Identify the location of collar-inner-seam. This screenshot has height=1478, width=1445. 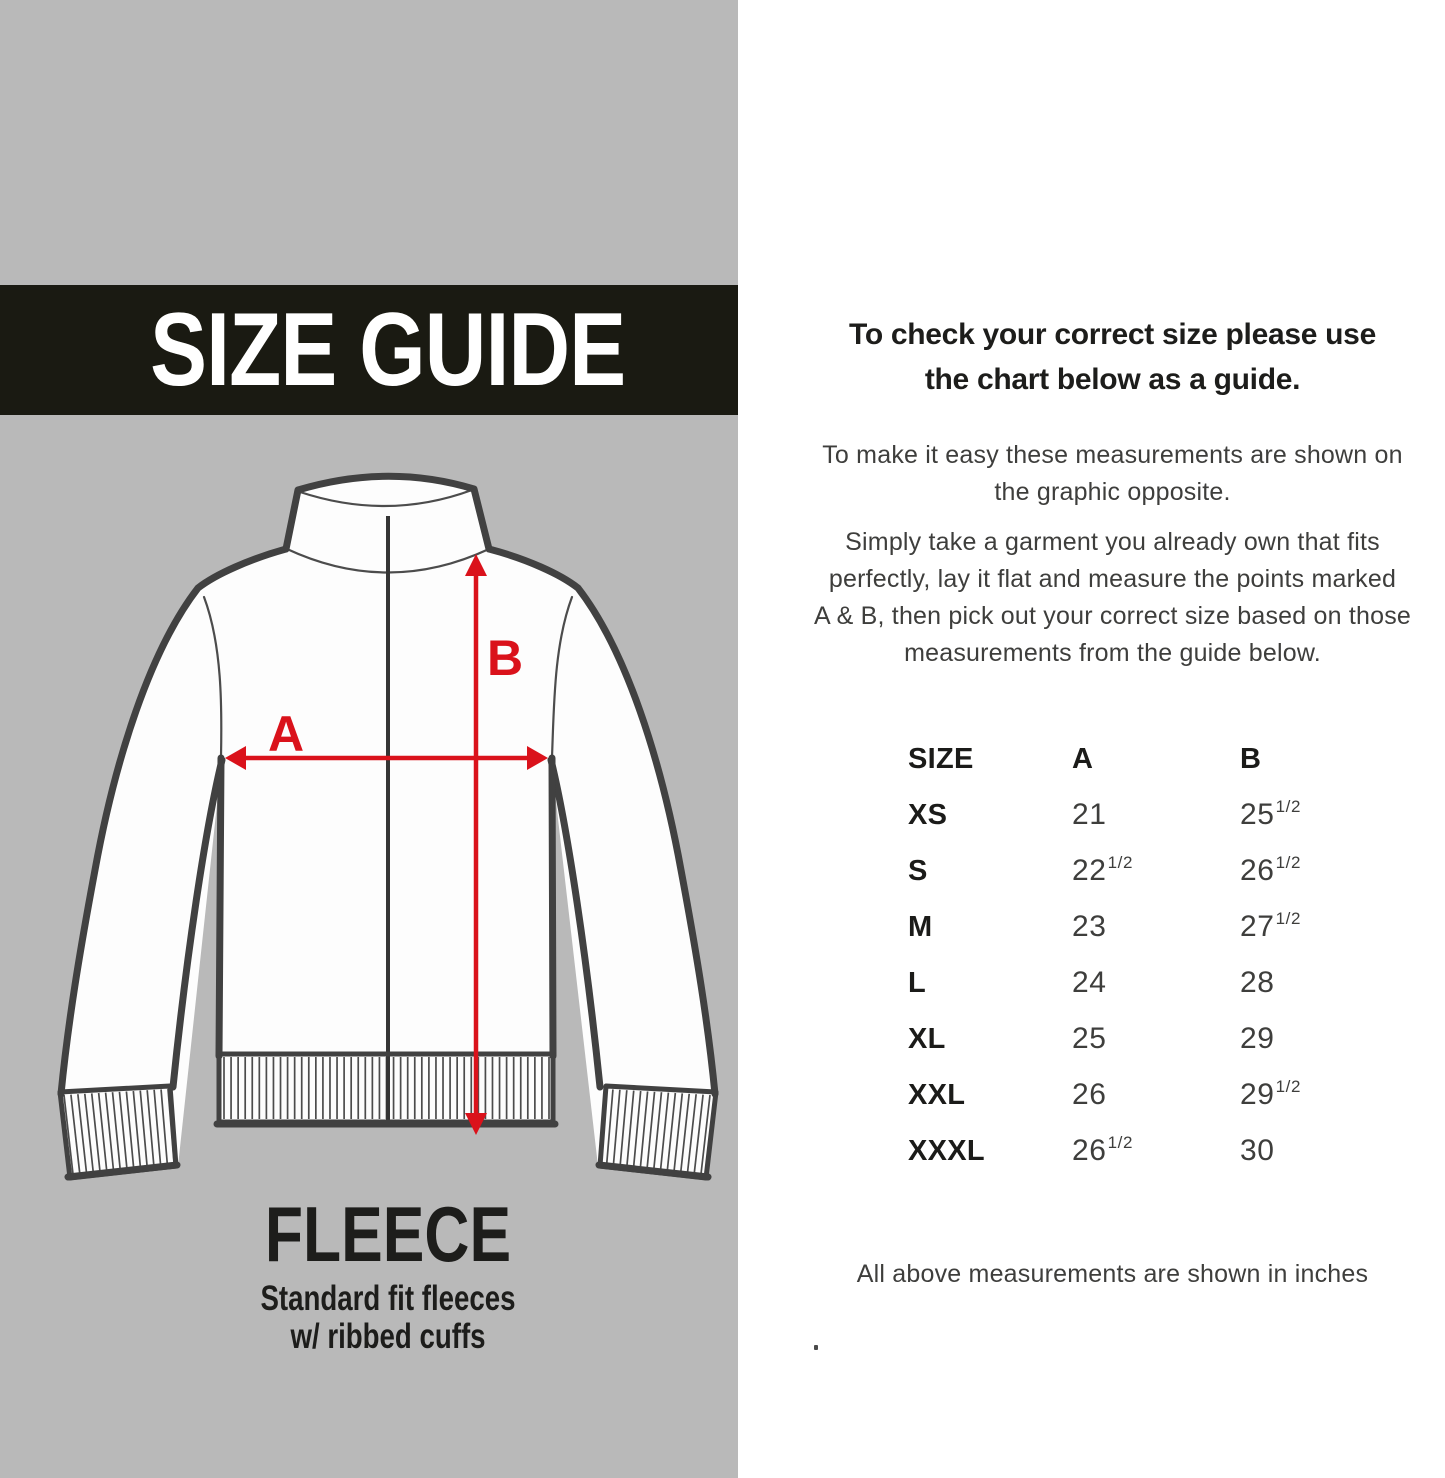
(386, 498).